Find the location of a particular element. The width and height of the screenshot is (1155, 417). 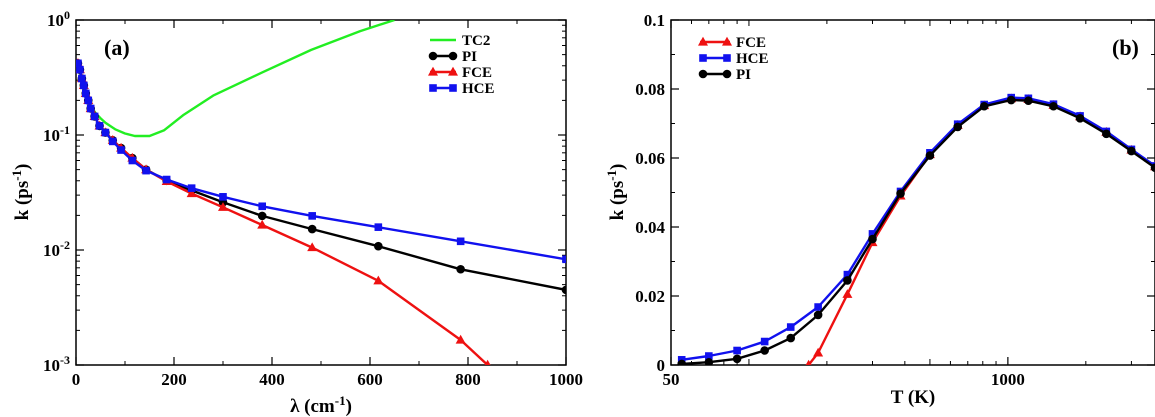

y-tick-label: 0.02 is located at coordinates (650, 296).